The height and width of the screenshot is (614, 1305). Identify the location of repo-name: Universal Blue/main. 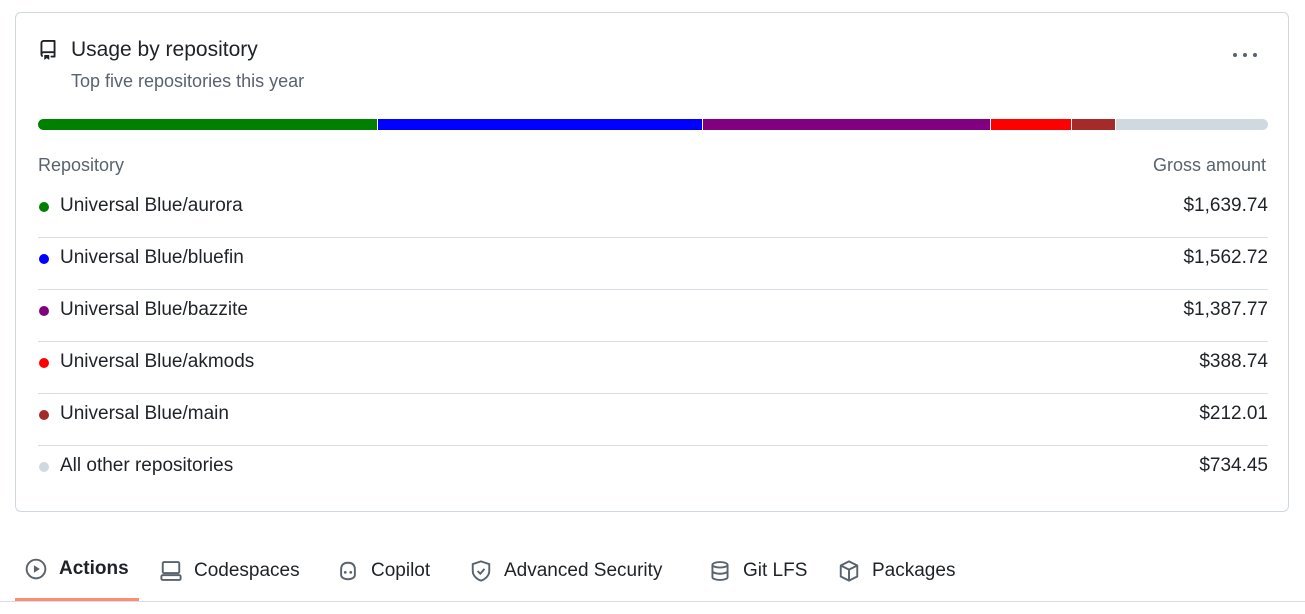
(144, 413).